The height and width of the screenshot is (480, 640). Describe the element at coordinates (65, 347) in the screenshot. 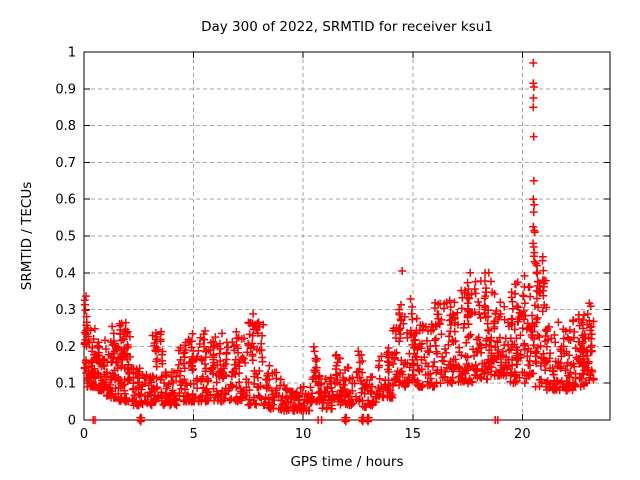

I see `y-tick-label: 0.2` at that location.